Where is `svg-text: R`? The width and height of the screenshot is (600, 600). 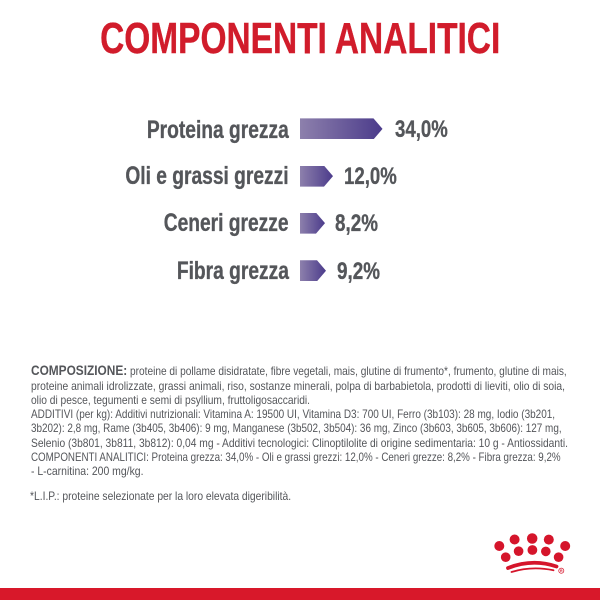 svg-text: R is located at coordinates (561, 571).